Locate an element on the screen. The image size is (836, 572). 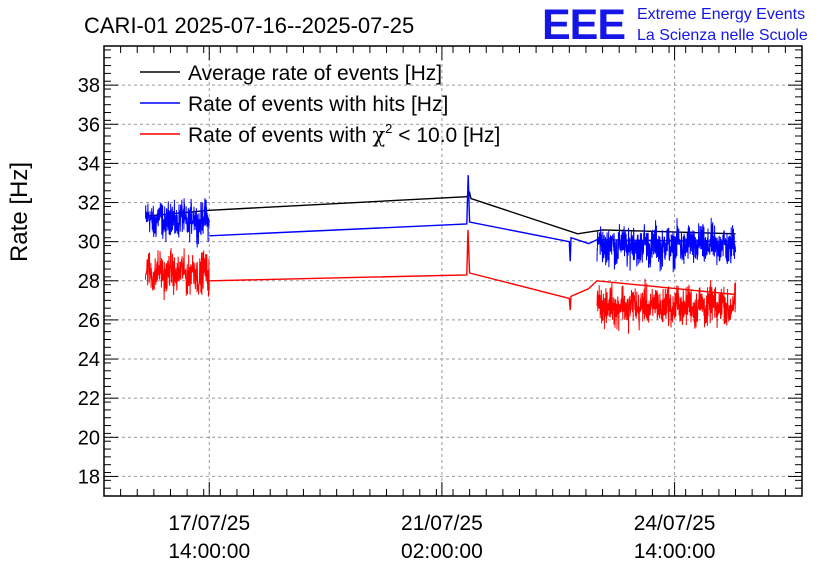
series-average is located at coordinates (440, 213).